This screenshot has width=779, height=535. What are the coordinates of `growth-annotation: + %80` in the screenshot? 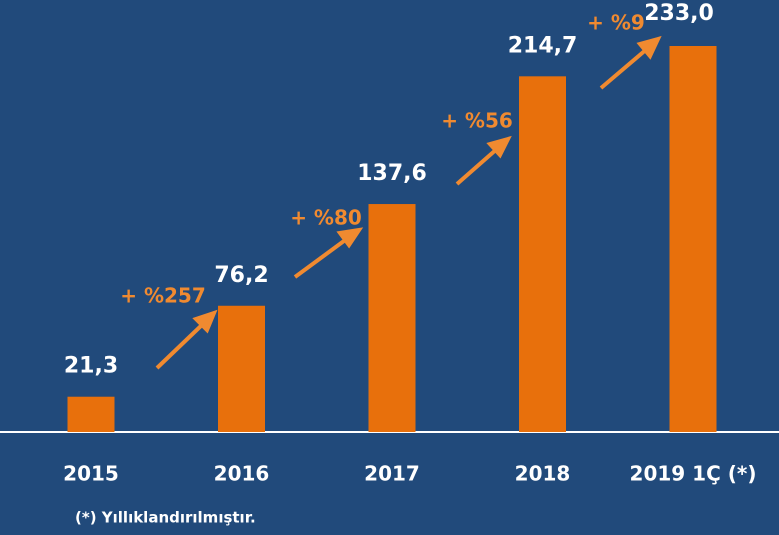 It's located at (326, 218).